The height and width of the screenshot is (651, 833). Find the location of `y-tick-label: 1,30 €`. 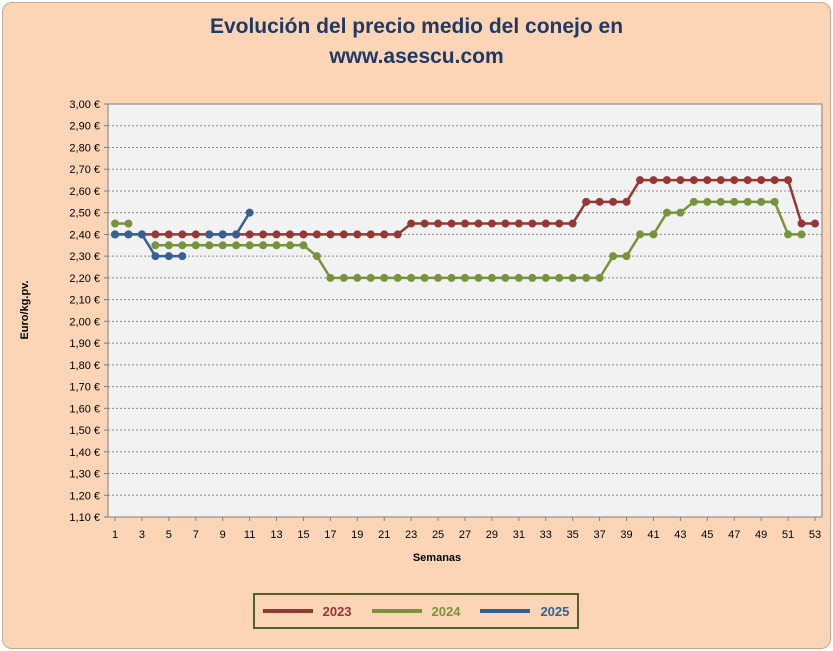

y-tick-label: 1,30 € is located at coordinates (84, 475).